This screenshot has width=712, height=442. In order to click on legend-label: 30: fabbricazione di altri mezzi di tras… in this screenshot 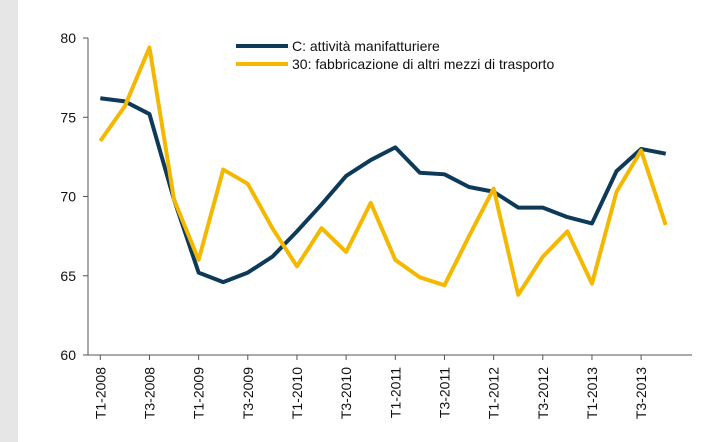, I will do `click(423, 64)`.